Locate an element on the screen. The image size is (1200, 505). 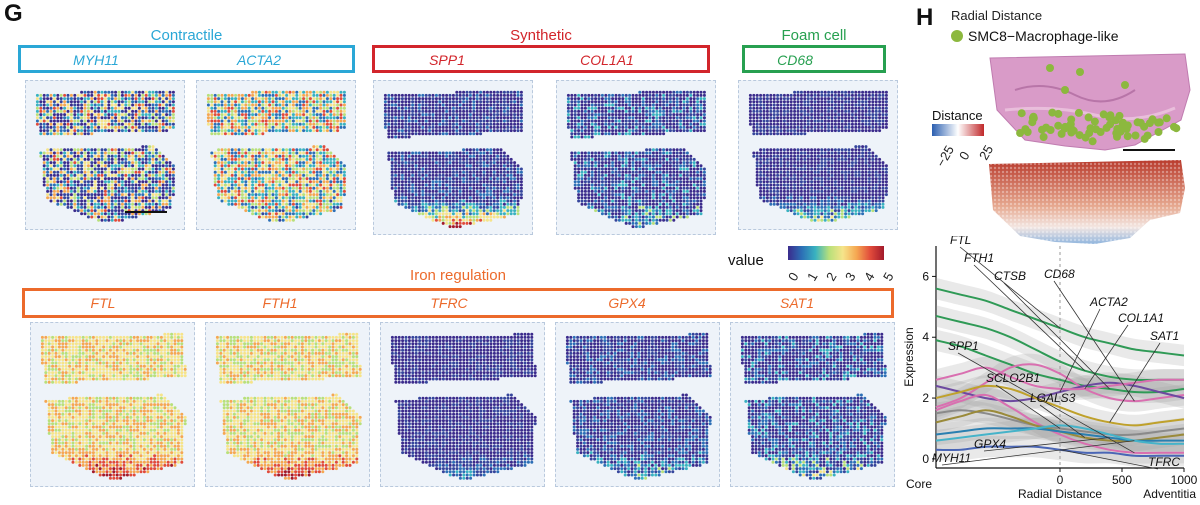
series-label-ctsb: CTSB is located at coordinates (1010, 276).